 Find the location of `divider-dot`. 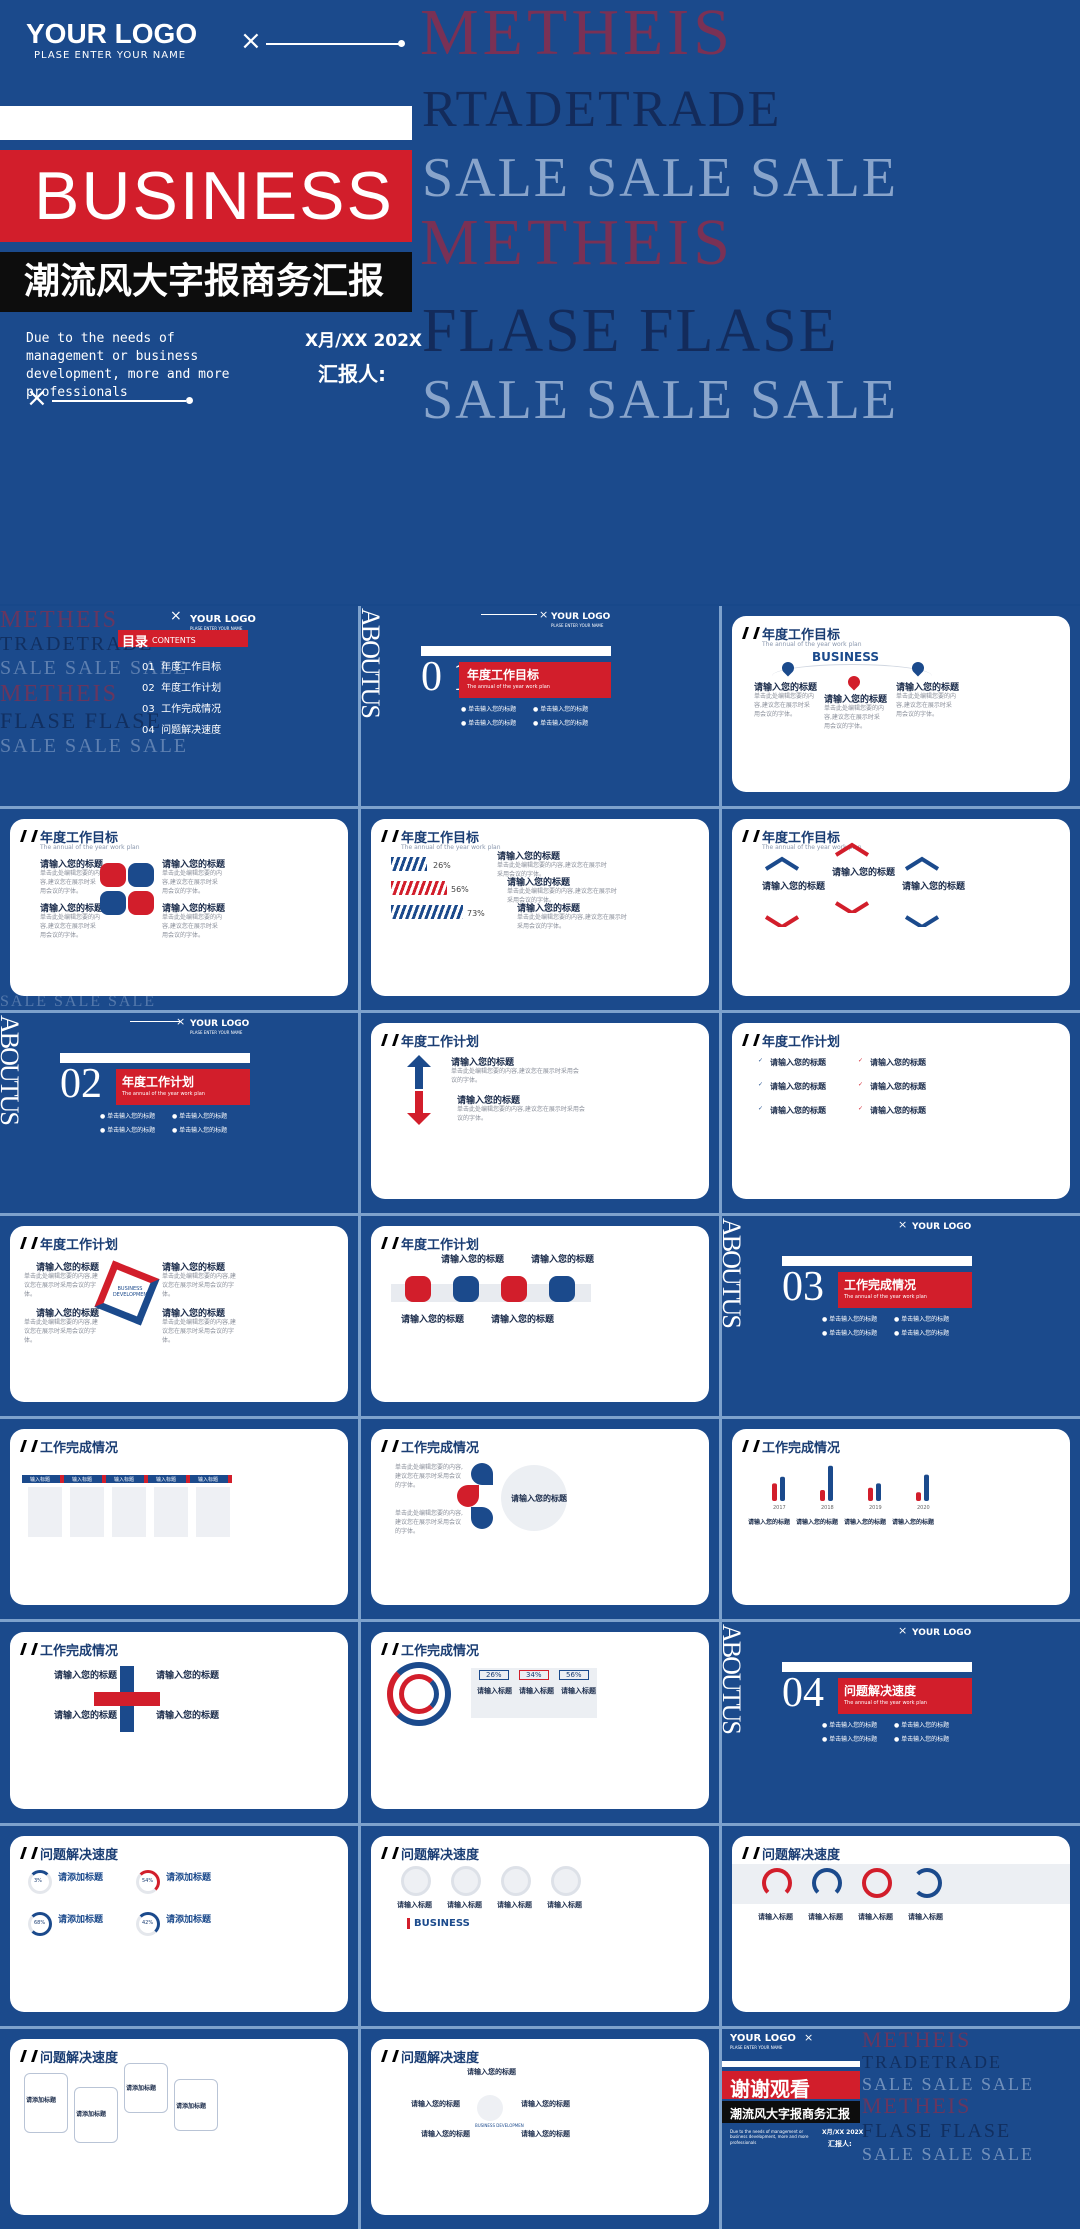

divider-dot is located at coordinates (189, 400).